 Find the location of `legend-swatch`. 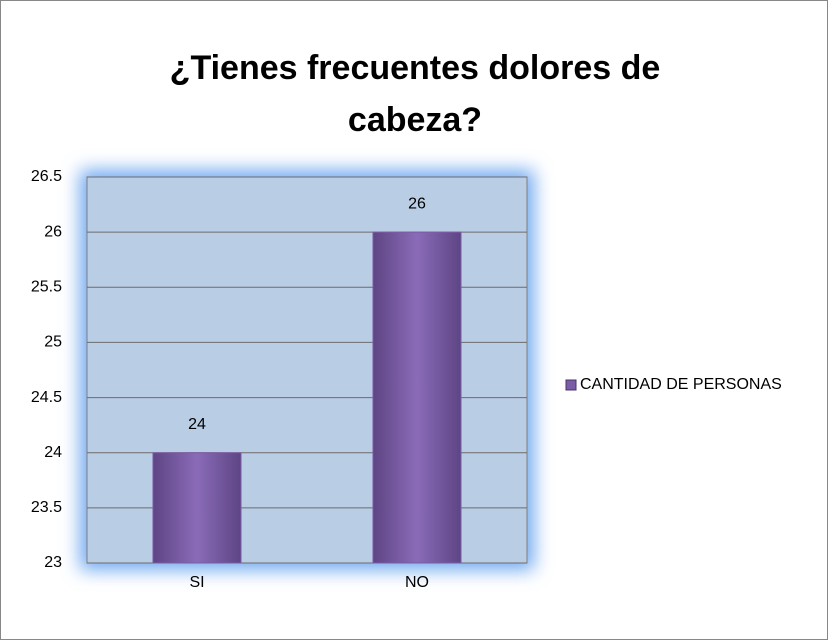

legend-swatch is located at coordinates (571, 385).